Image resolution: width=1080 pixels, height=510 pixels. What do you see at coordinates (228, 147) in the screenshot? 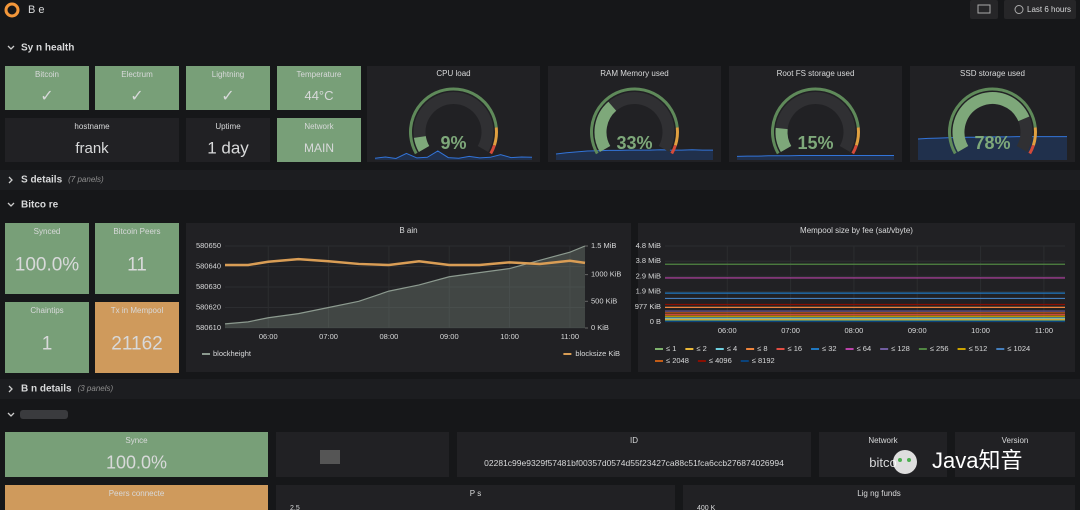
I see `stat-value: 1 day` at bounding box center [228, 147].